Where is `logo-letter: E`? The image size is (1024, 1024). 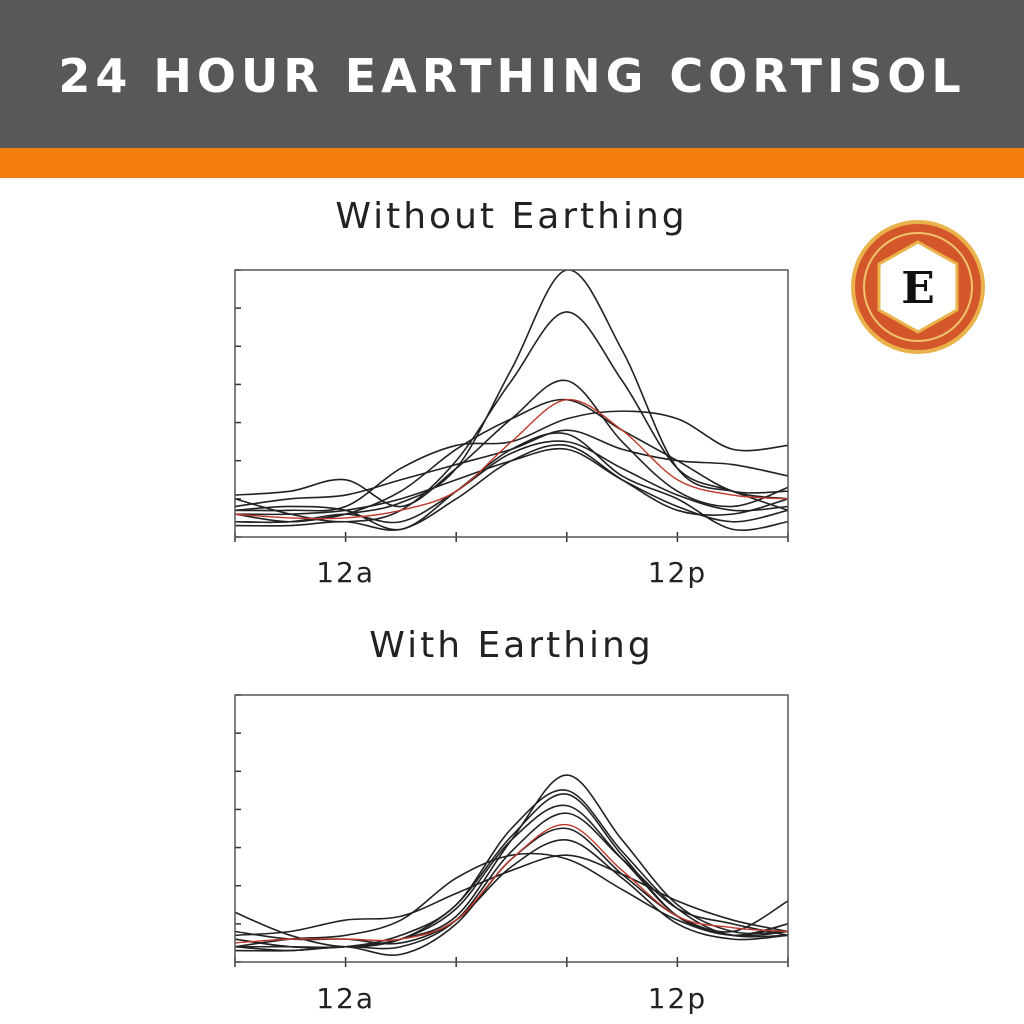 logo-letter: E is located at coordinates (918, 288).